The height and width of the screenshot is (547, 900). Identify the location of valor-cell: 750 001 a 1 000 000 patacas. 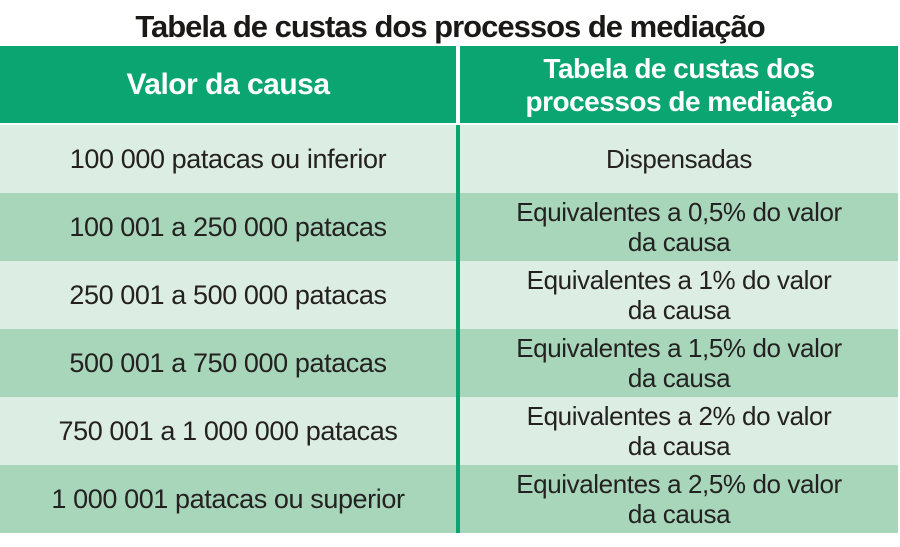
(228, 430).